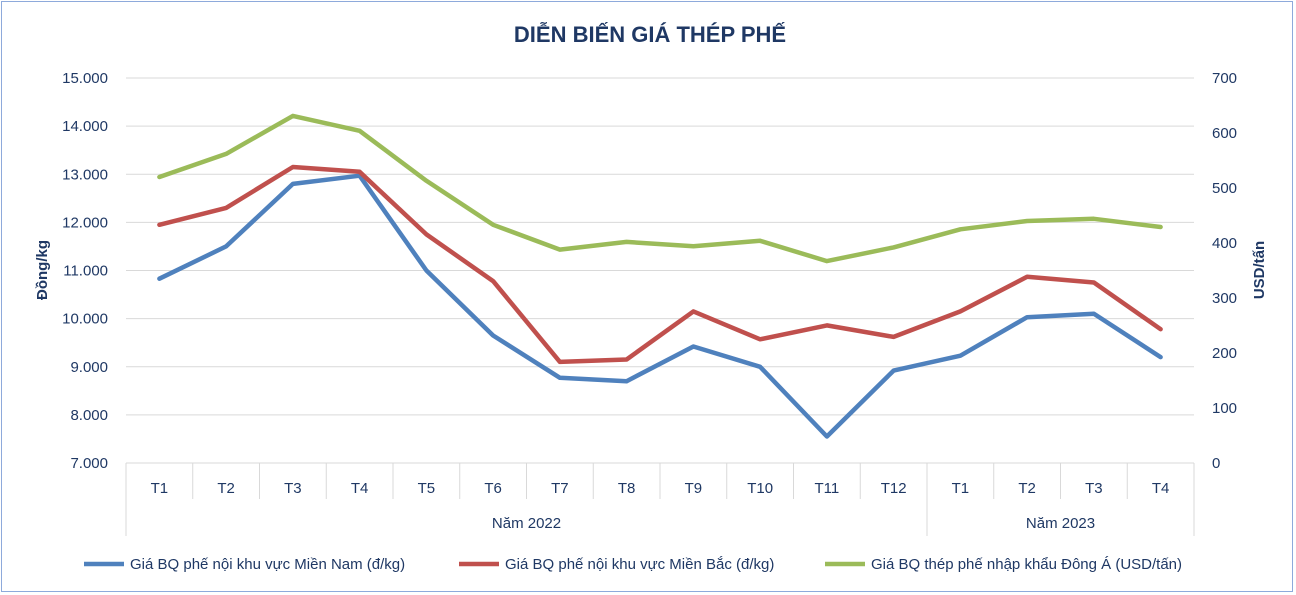  I want to click on left-tick-label: 9.000, so click(89, 367).